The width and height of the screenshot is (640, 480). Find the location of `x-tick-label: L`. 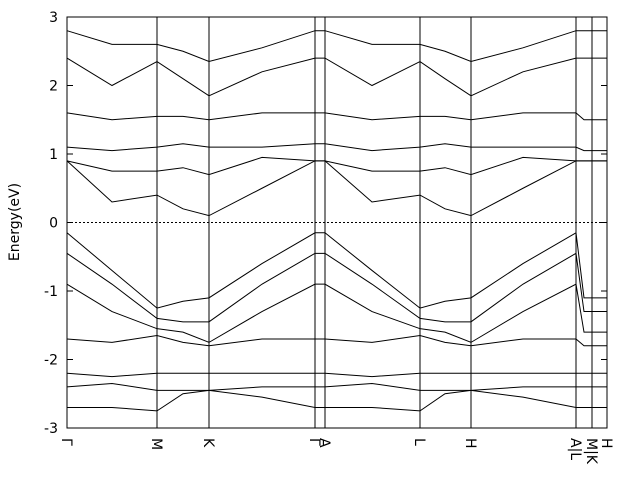

x-tick-label: L is located at coordinates (419, 442).